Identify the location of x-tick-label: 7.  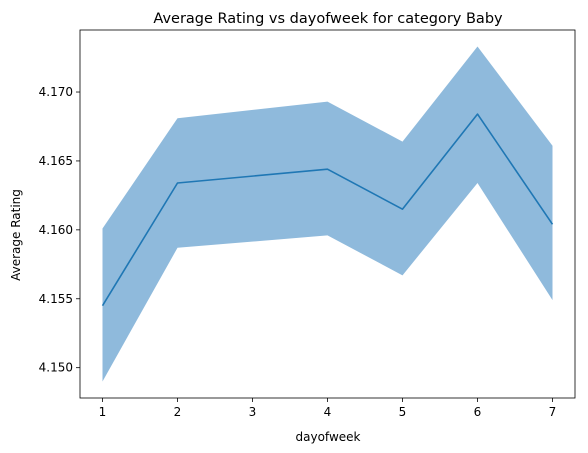
(553, 412).